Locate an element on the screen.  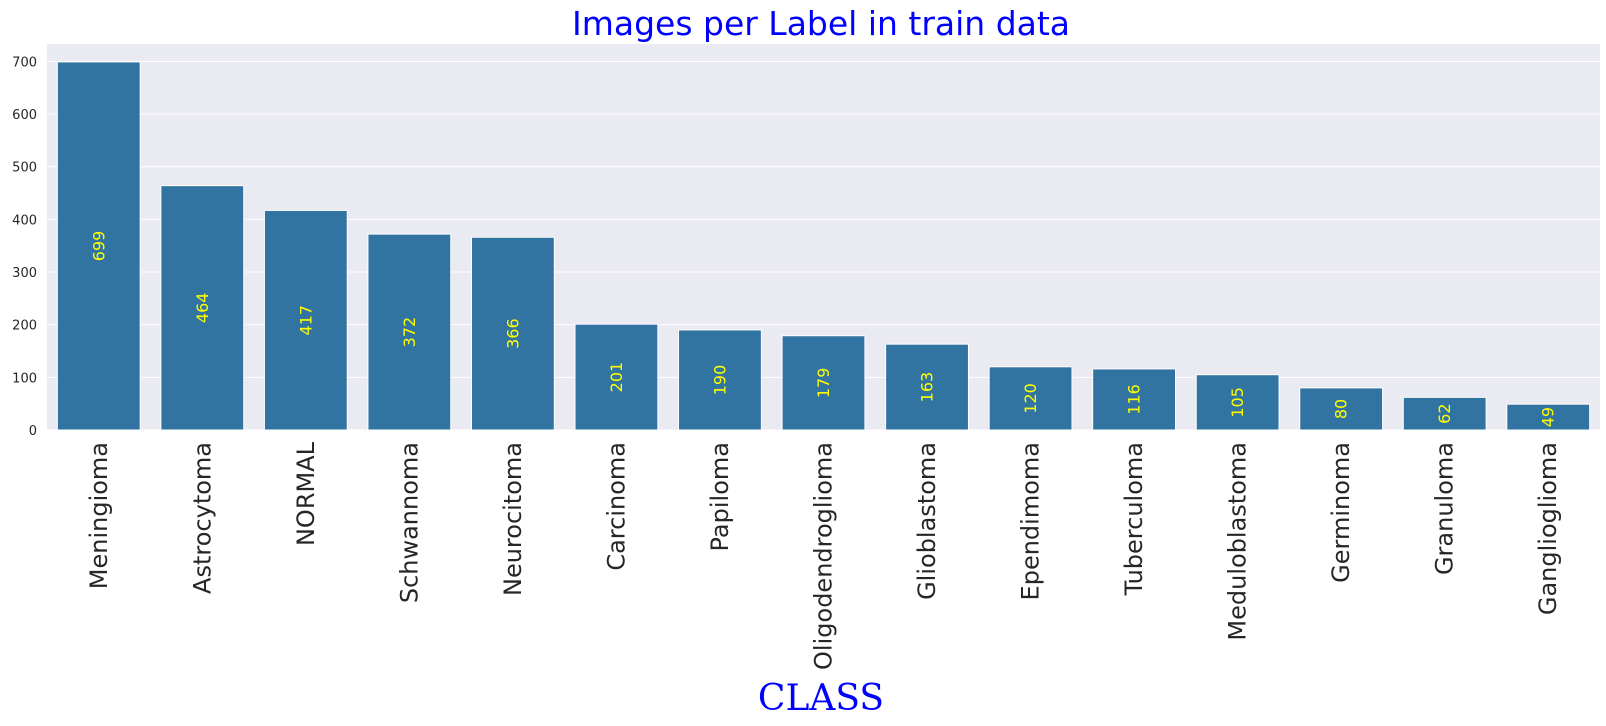
data-label: 190 is located at coordinates (719, 380).